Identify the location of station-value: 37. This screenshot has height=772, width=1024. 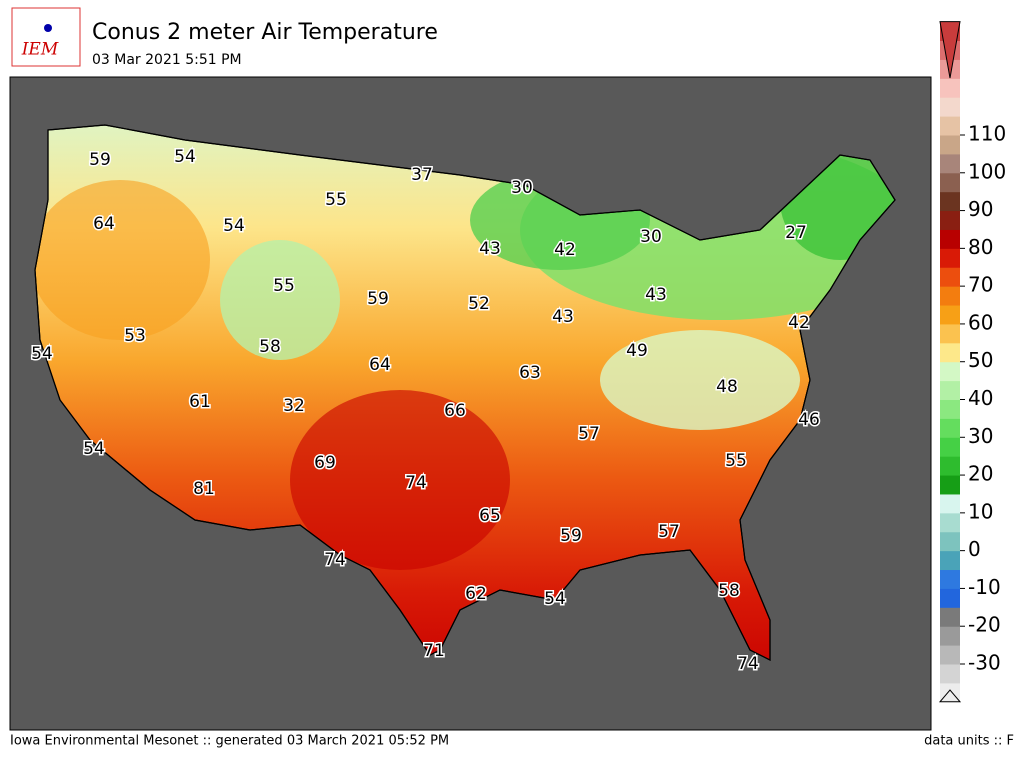
(422, 175).